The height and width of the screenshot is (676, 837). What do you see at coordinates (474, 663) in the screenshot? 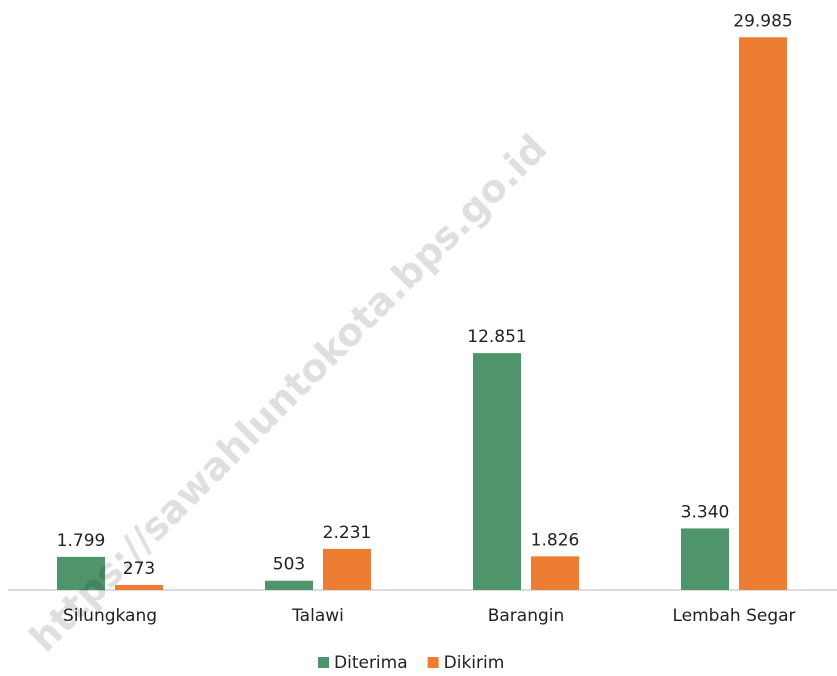
I see `legend-label: Dikirim` at bounding box center [474, 663].